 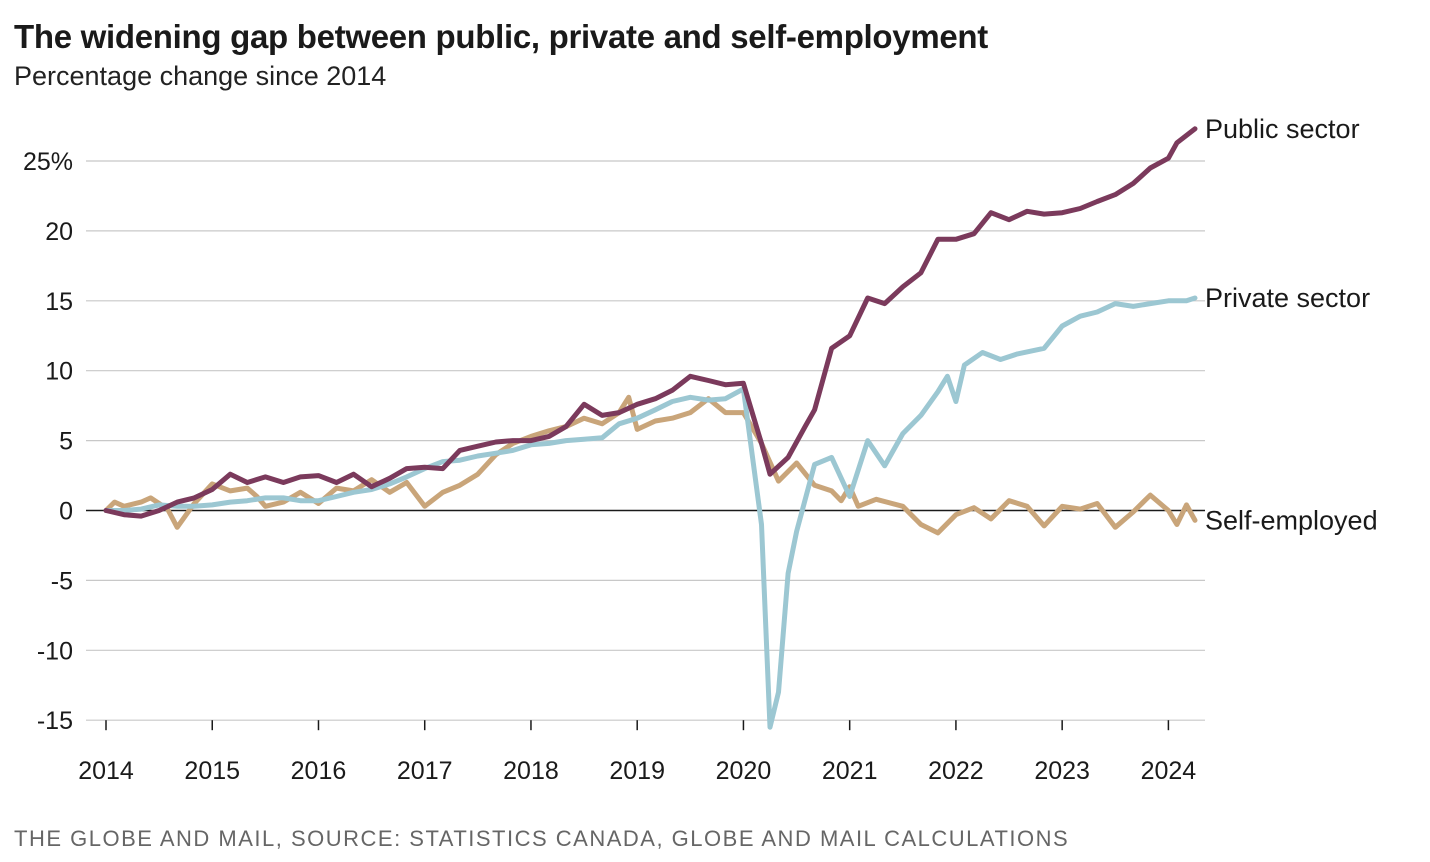 What do you see at coordinates (637, 771) in the screenshot?
I see `x-tick-label: 2019` at bounding box center [637, 771].